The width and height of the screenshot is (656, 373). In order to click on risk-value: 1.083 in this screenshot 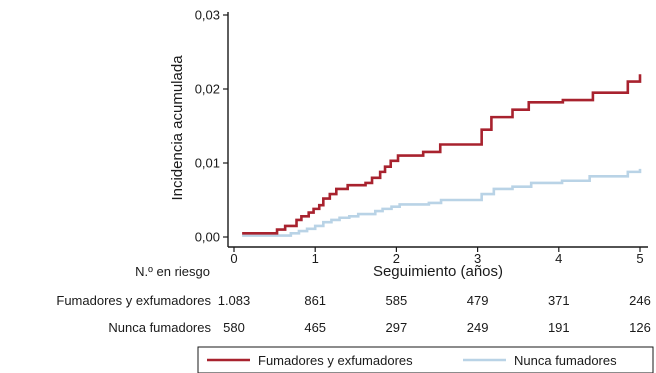, I will do `click(234, 300)`.